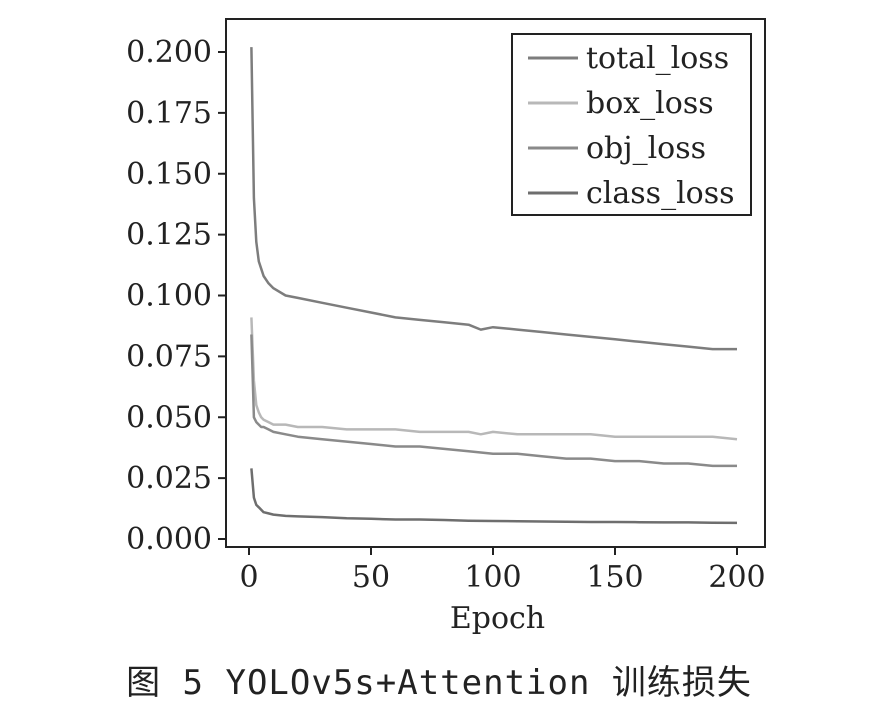  I want to click on x-tick-label: 0, so click(248, 577).